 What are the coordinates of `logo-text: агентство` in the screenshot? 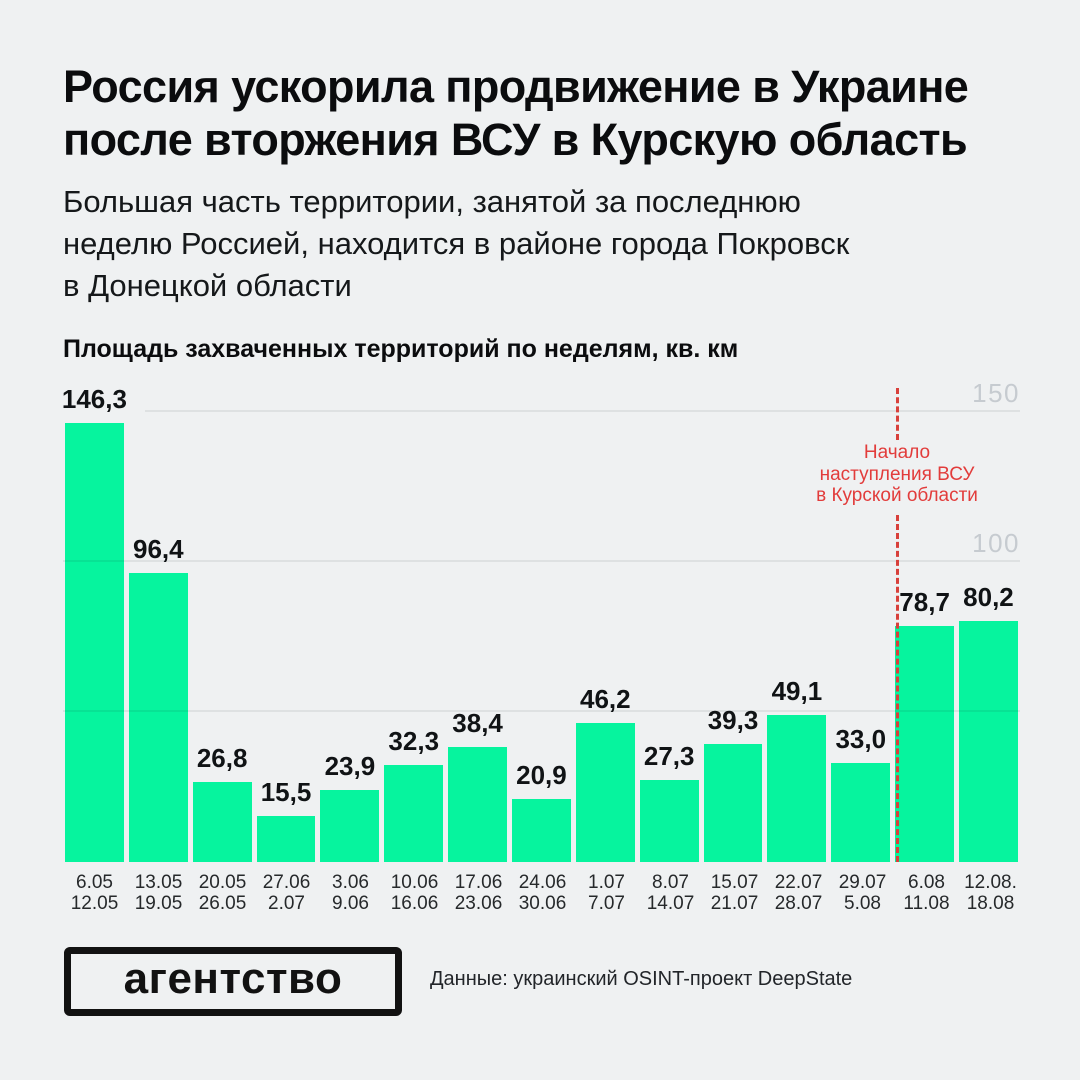 It's located at (233, 978).